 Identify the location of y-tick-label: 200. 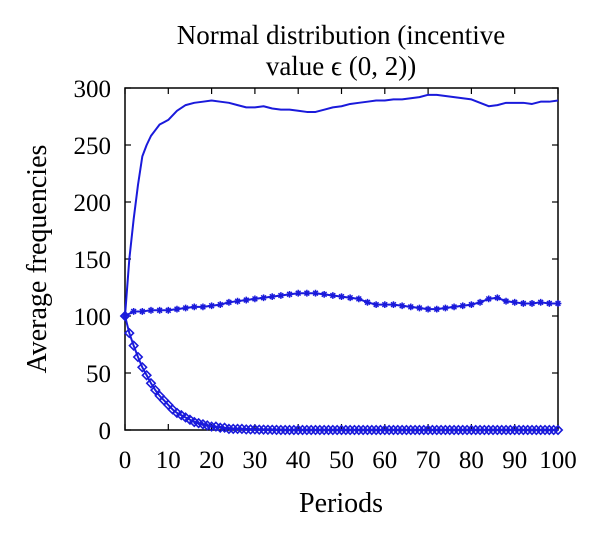
(93, 203).